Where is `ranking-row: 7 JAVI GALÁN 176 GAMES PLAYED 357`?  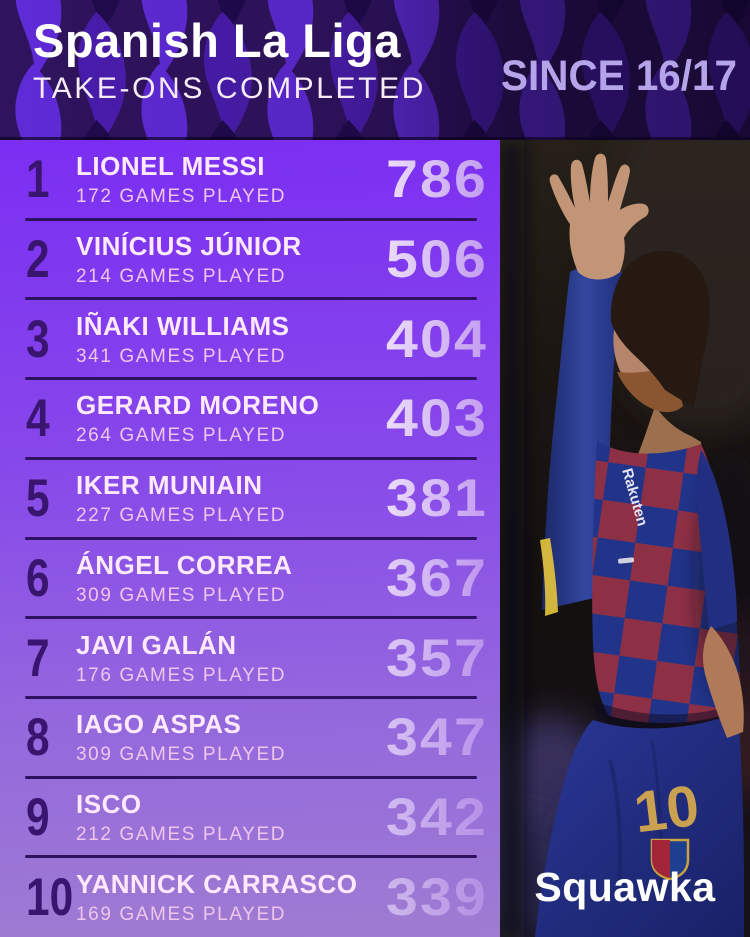 ranking-row: 7 JAVI GALÁN 176 GAMES PLAYED 357 is located at coordinates (250, 658).